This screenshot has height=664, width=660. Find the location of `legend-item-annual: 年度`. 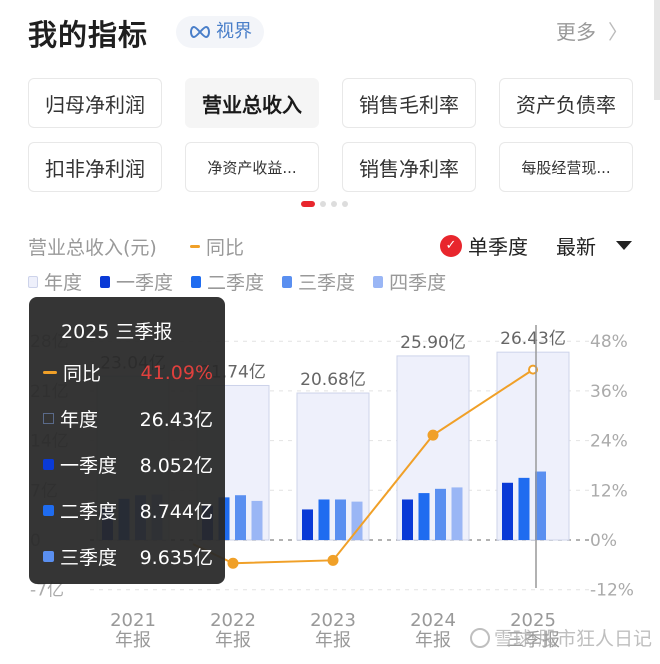

legend-item-annual: 年度 is located at coordinates (55, 281).